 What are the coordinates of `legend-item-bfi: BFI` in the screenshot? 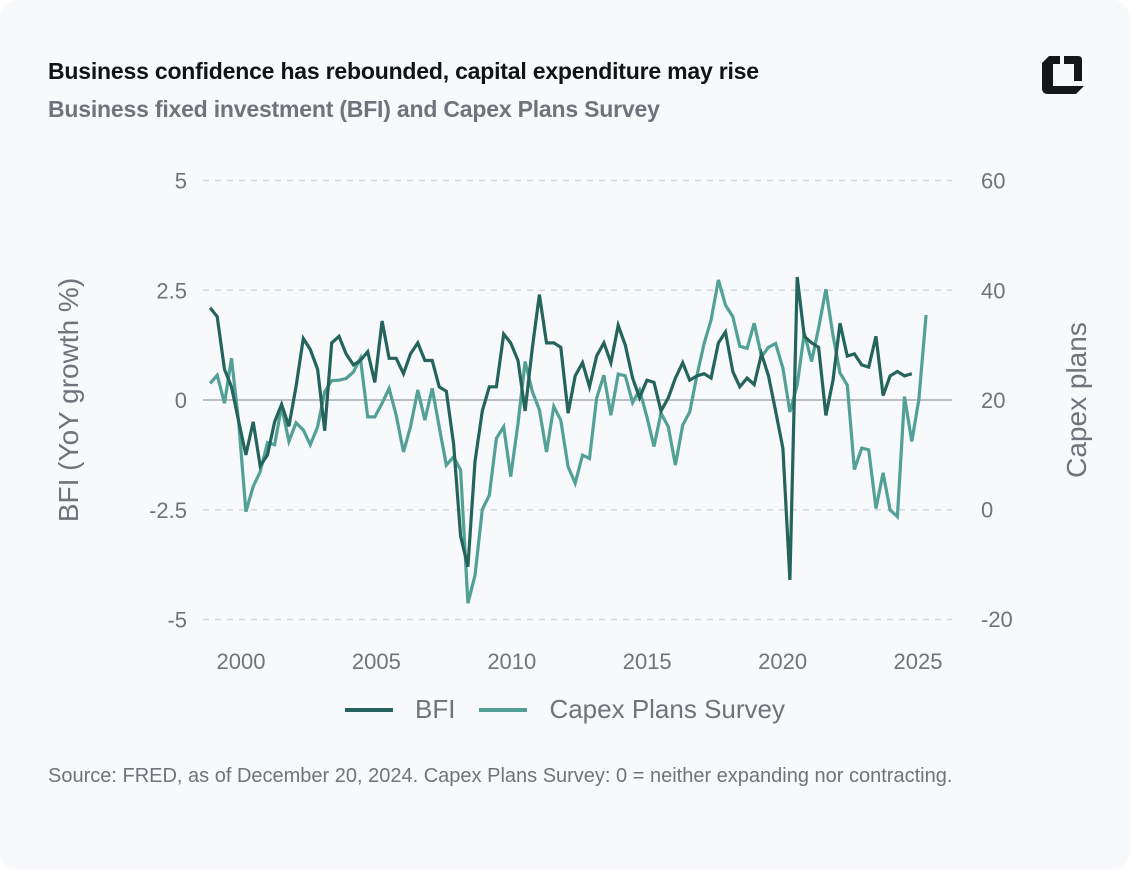 It's located at (400, 709).